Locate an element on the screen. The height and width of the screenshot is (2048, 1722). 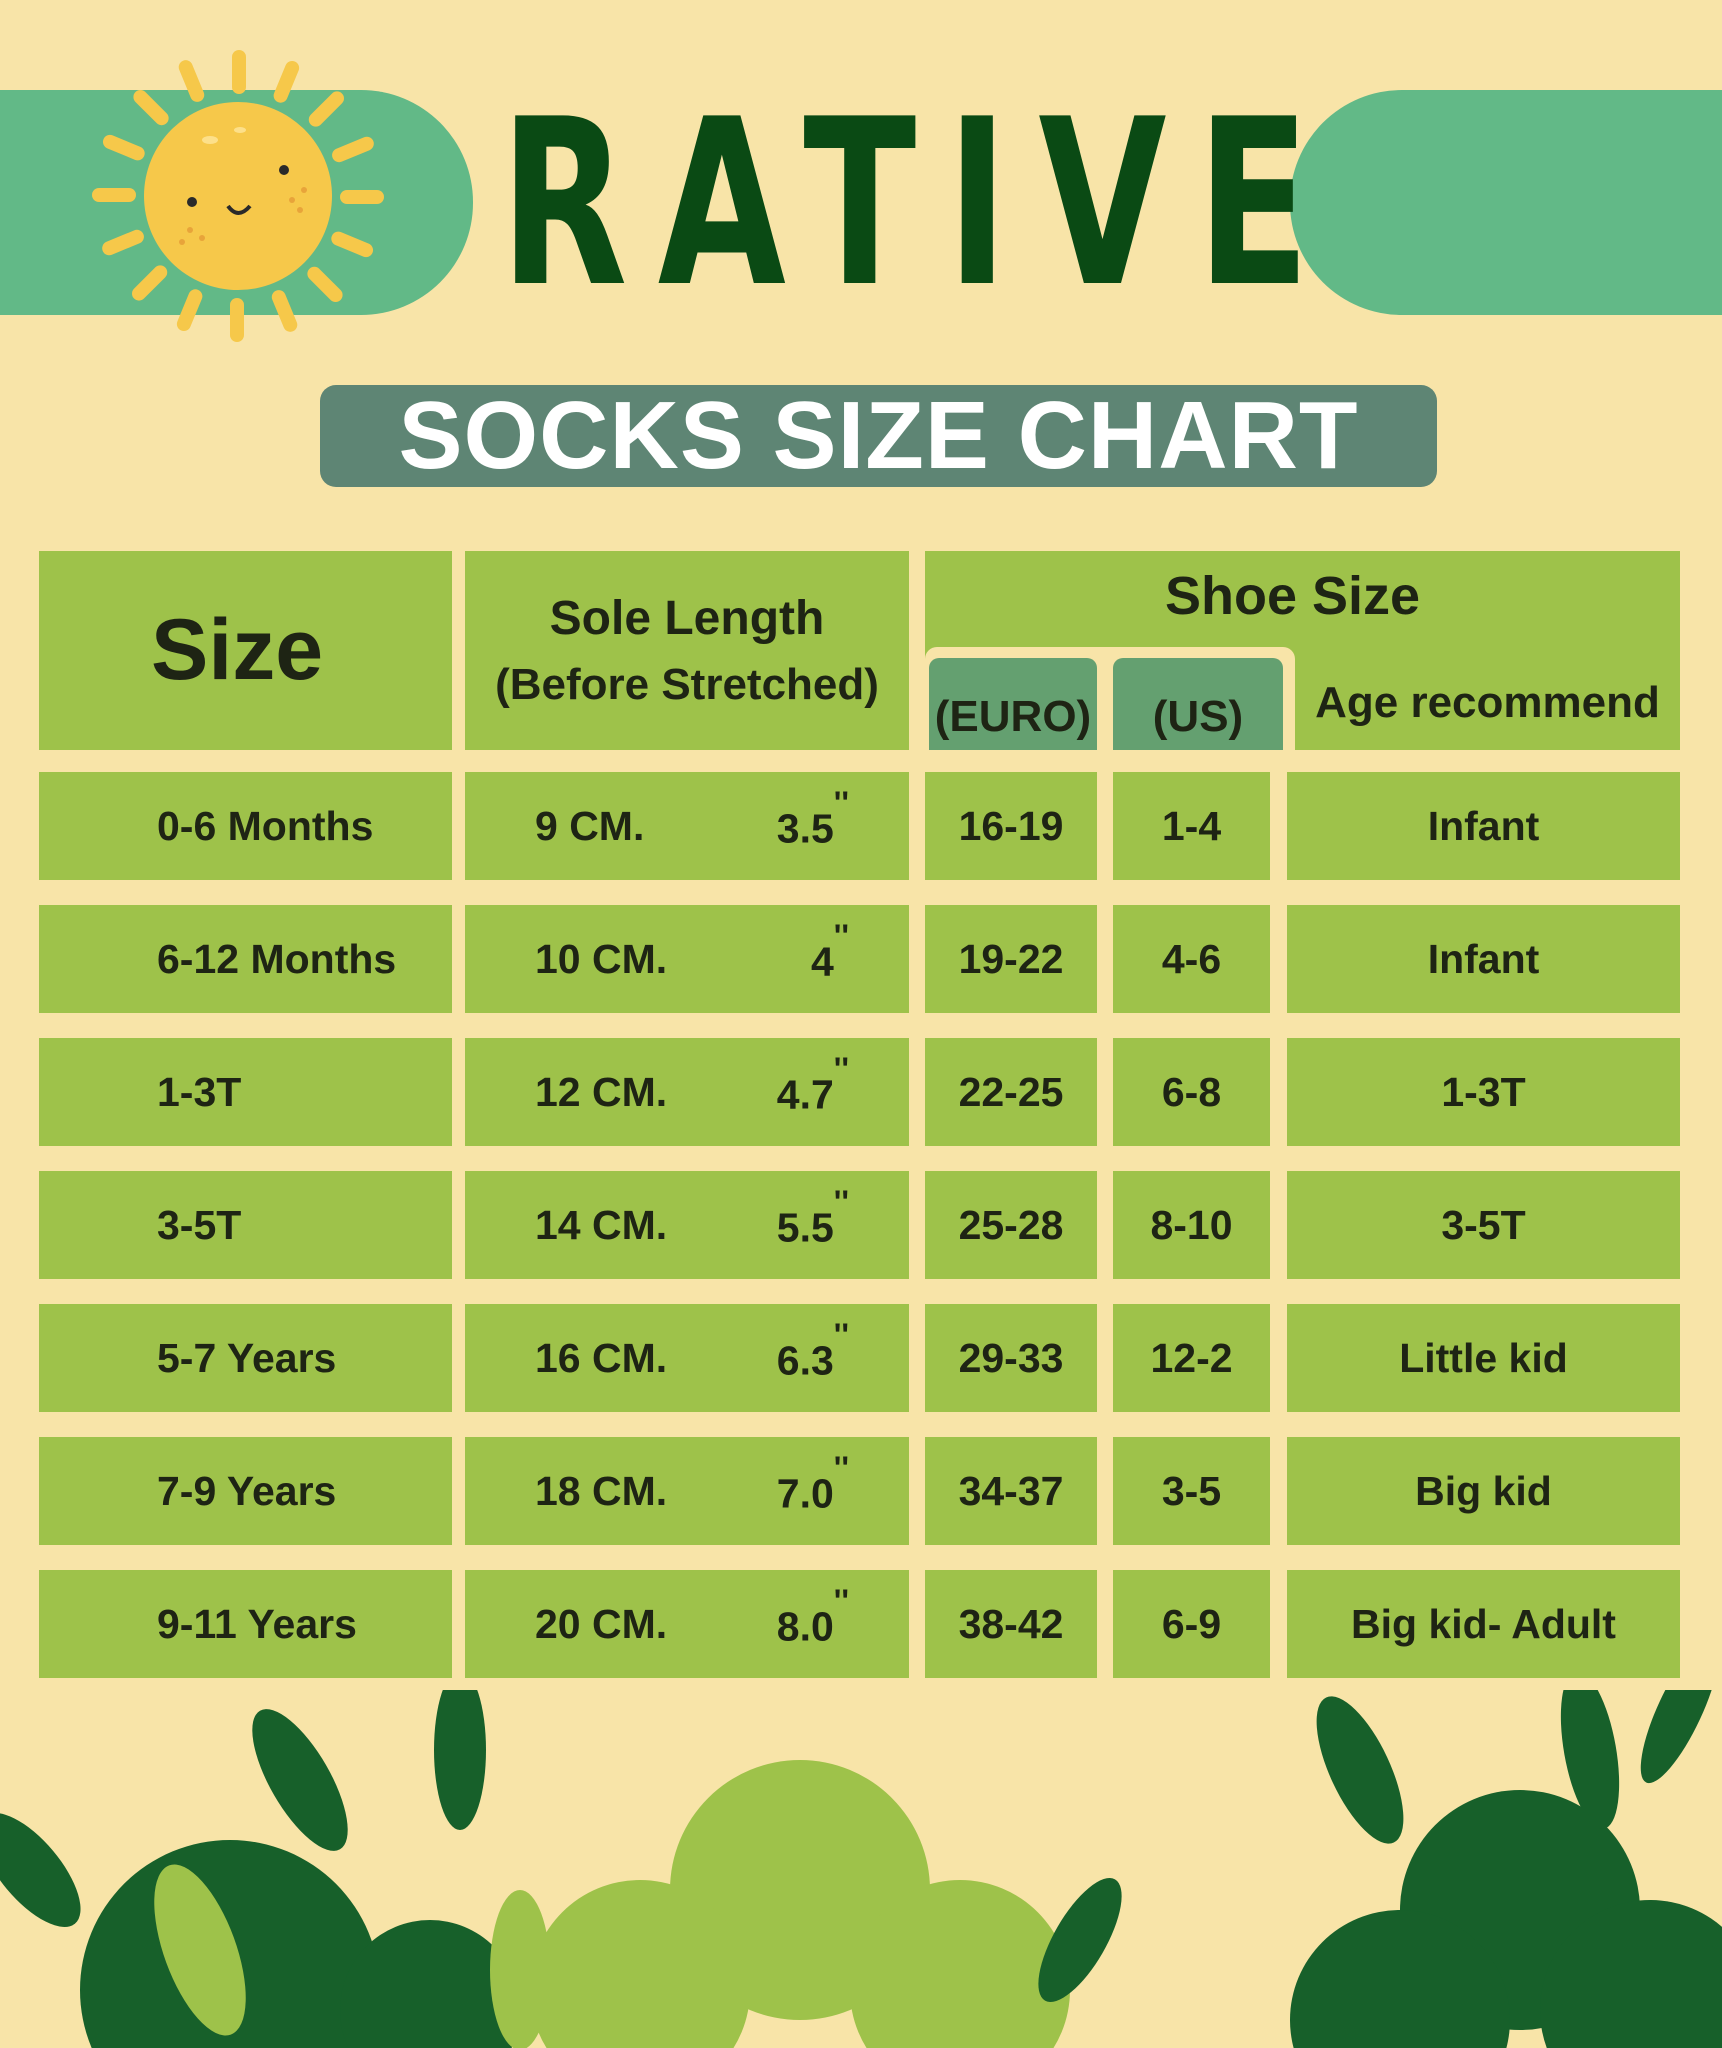
header-us: (US) is located at coordinates (1198, 704).